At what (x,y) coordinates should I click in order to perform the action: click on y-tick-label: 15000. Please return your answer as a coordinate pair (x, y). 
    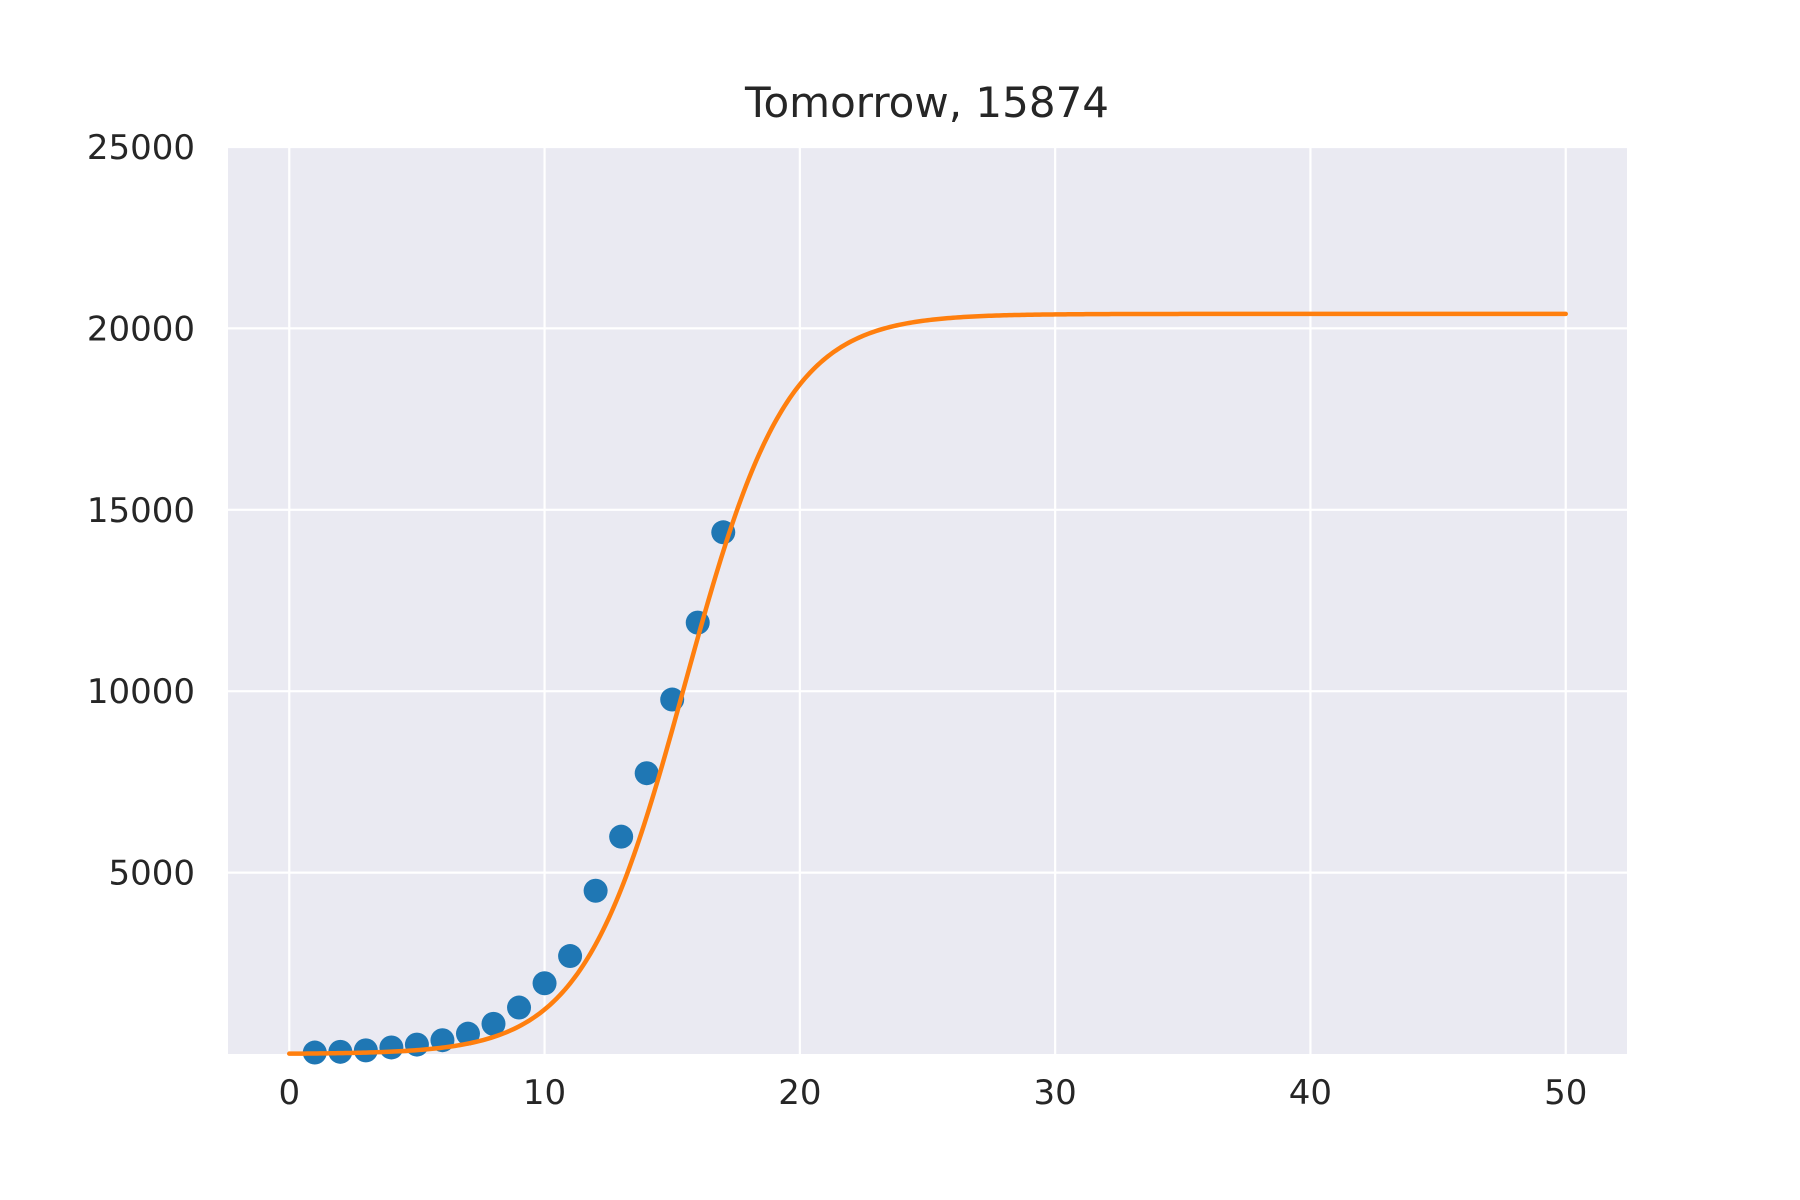
    Looking at the image, I should click on (141, 511).